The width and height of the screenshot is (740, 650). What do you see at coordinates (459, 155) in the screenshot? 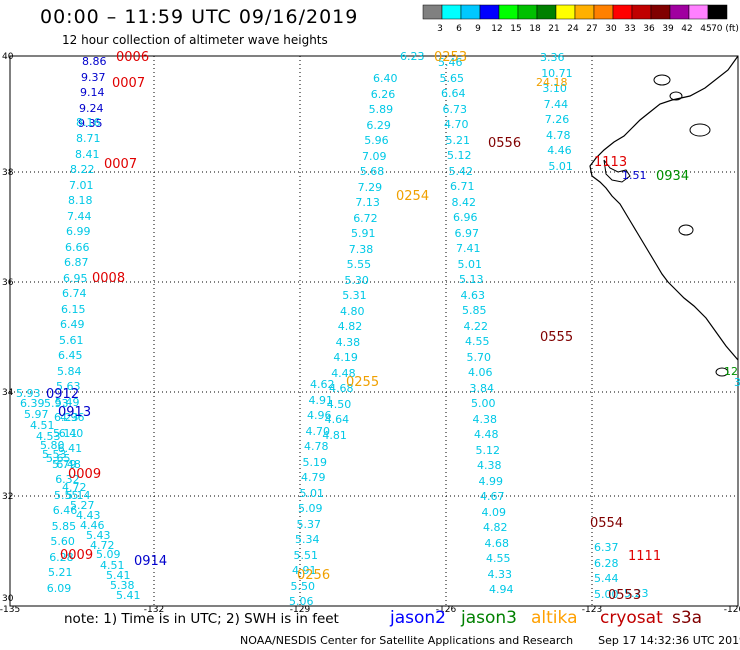
I see `wave-height-value: 5.12` at bounding box center [459, 155].